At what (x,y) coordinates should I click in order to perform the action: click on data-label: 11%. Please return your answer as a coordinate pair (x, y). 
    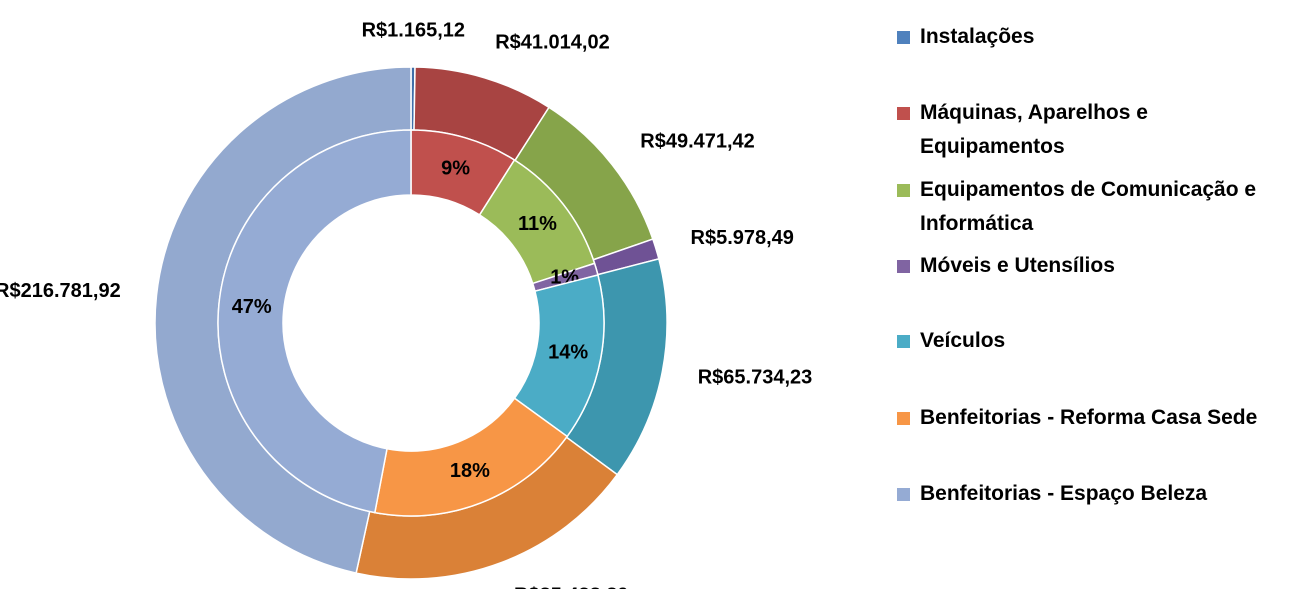
    Looking at the image, I should click on (537, 224).